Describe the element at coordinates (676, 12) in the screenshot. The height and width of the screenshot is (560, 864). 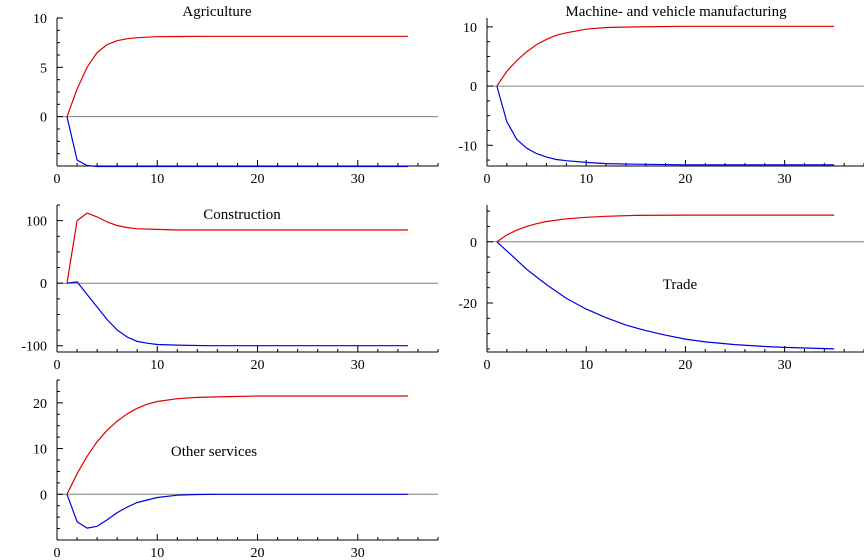
I see `panel-title: Machine- and vehicle manufacturing` at that location.